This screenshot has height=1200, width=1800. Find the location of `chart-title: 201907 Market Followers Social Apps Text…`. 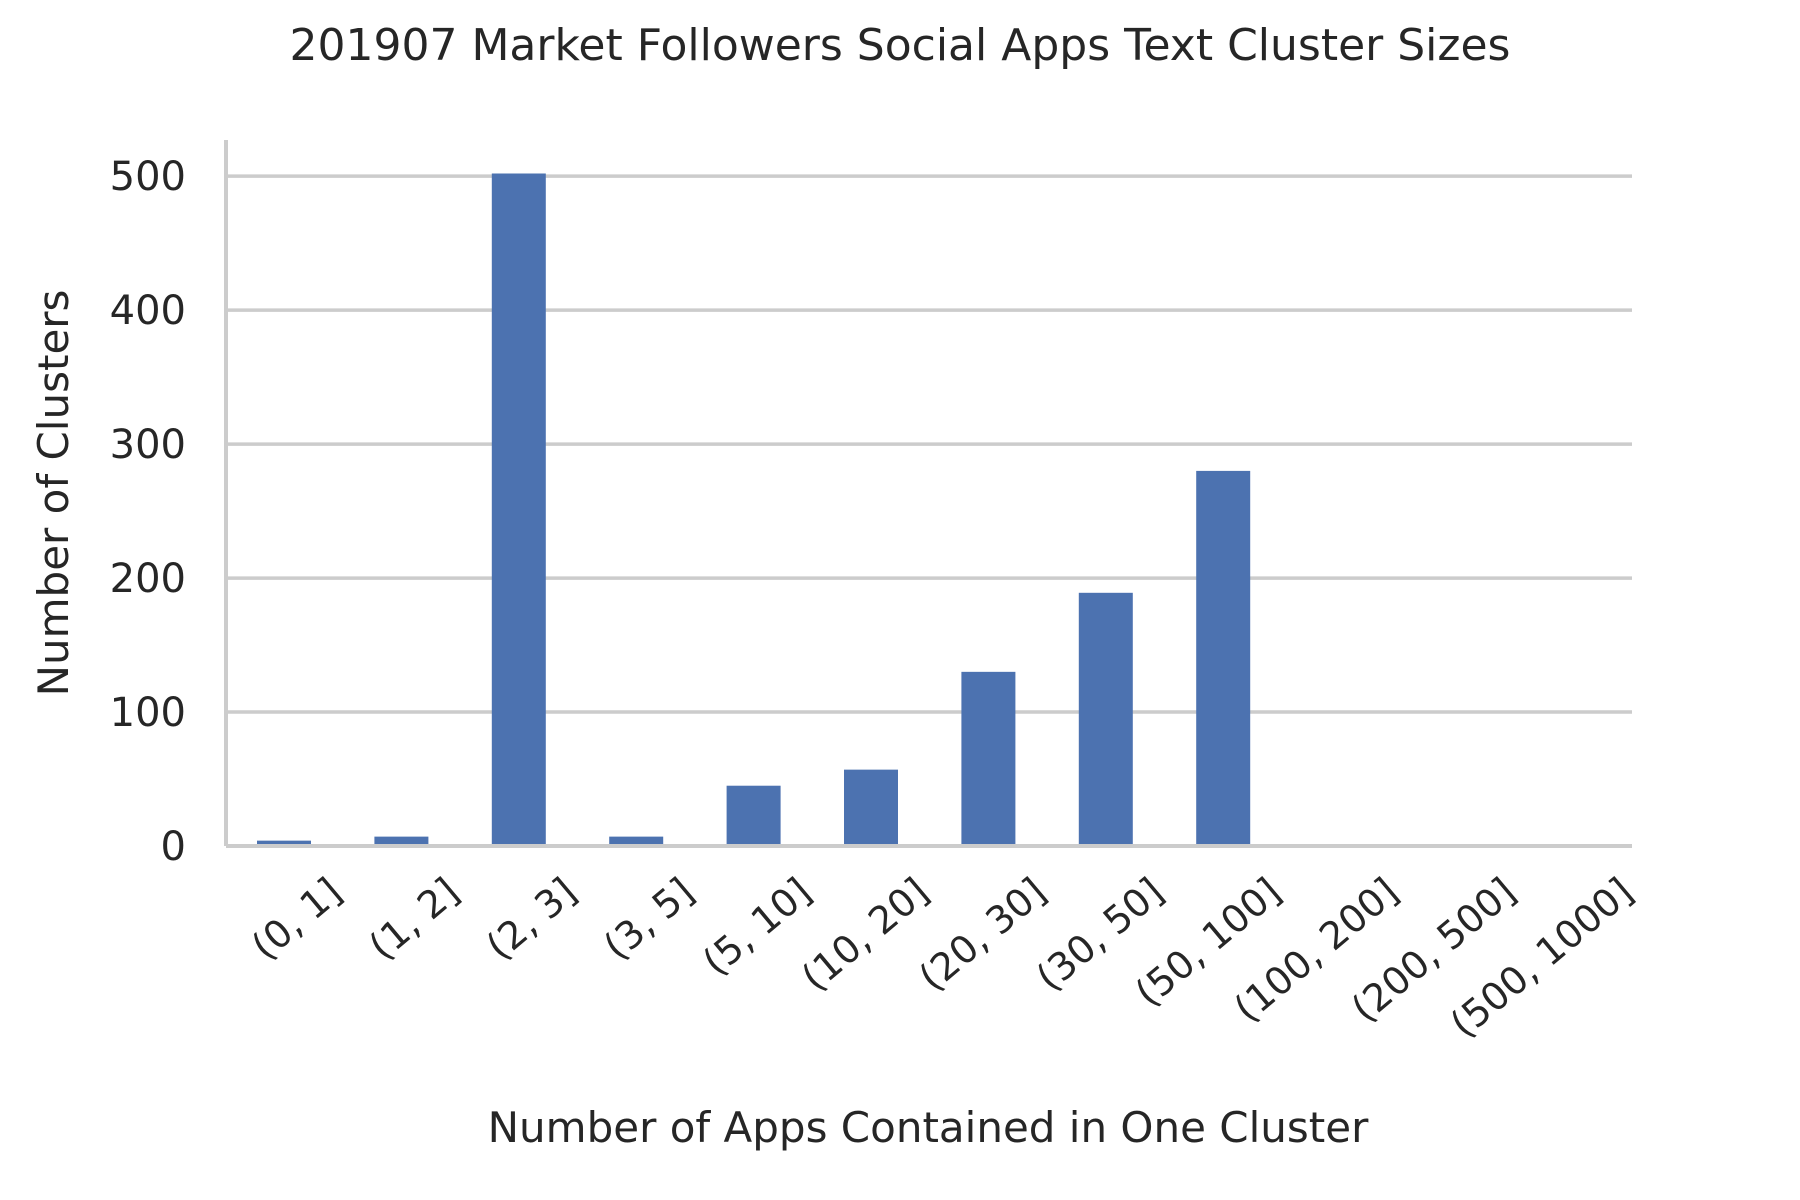

chart-title: 201907 Market Followers Social Apps Text… is located at coordinates (900, 45).